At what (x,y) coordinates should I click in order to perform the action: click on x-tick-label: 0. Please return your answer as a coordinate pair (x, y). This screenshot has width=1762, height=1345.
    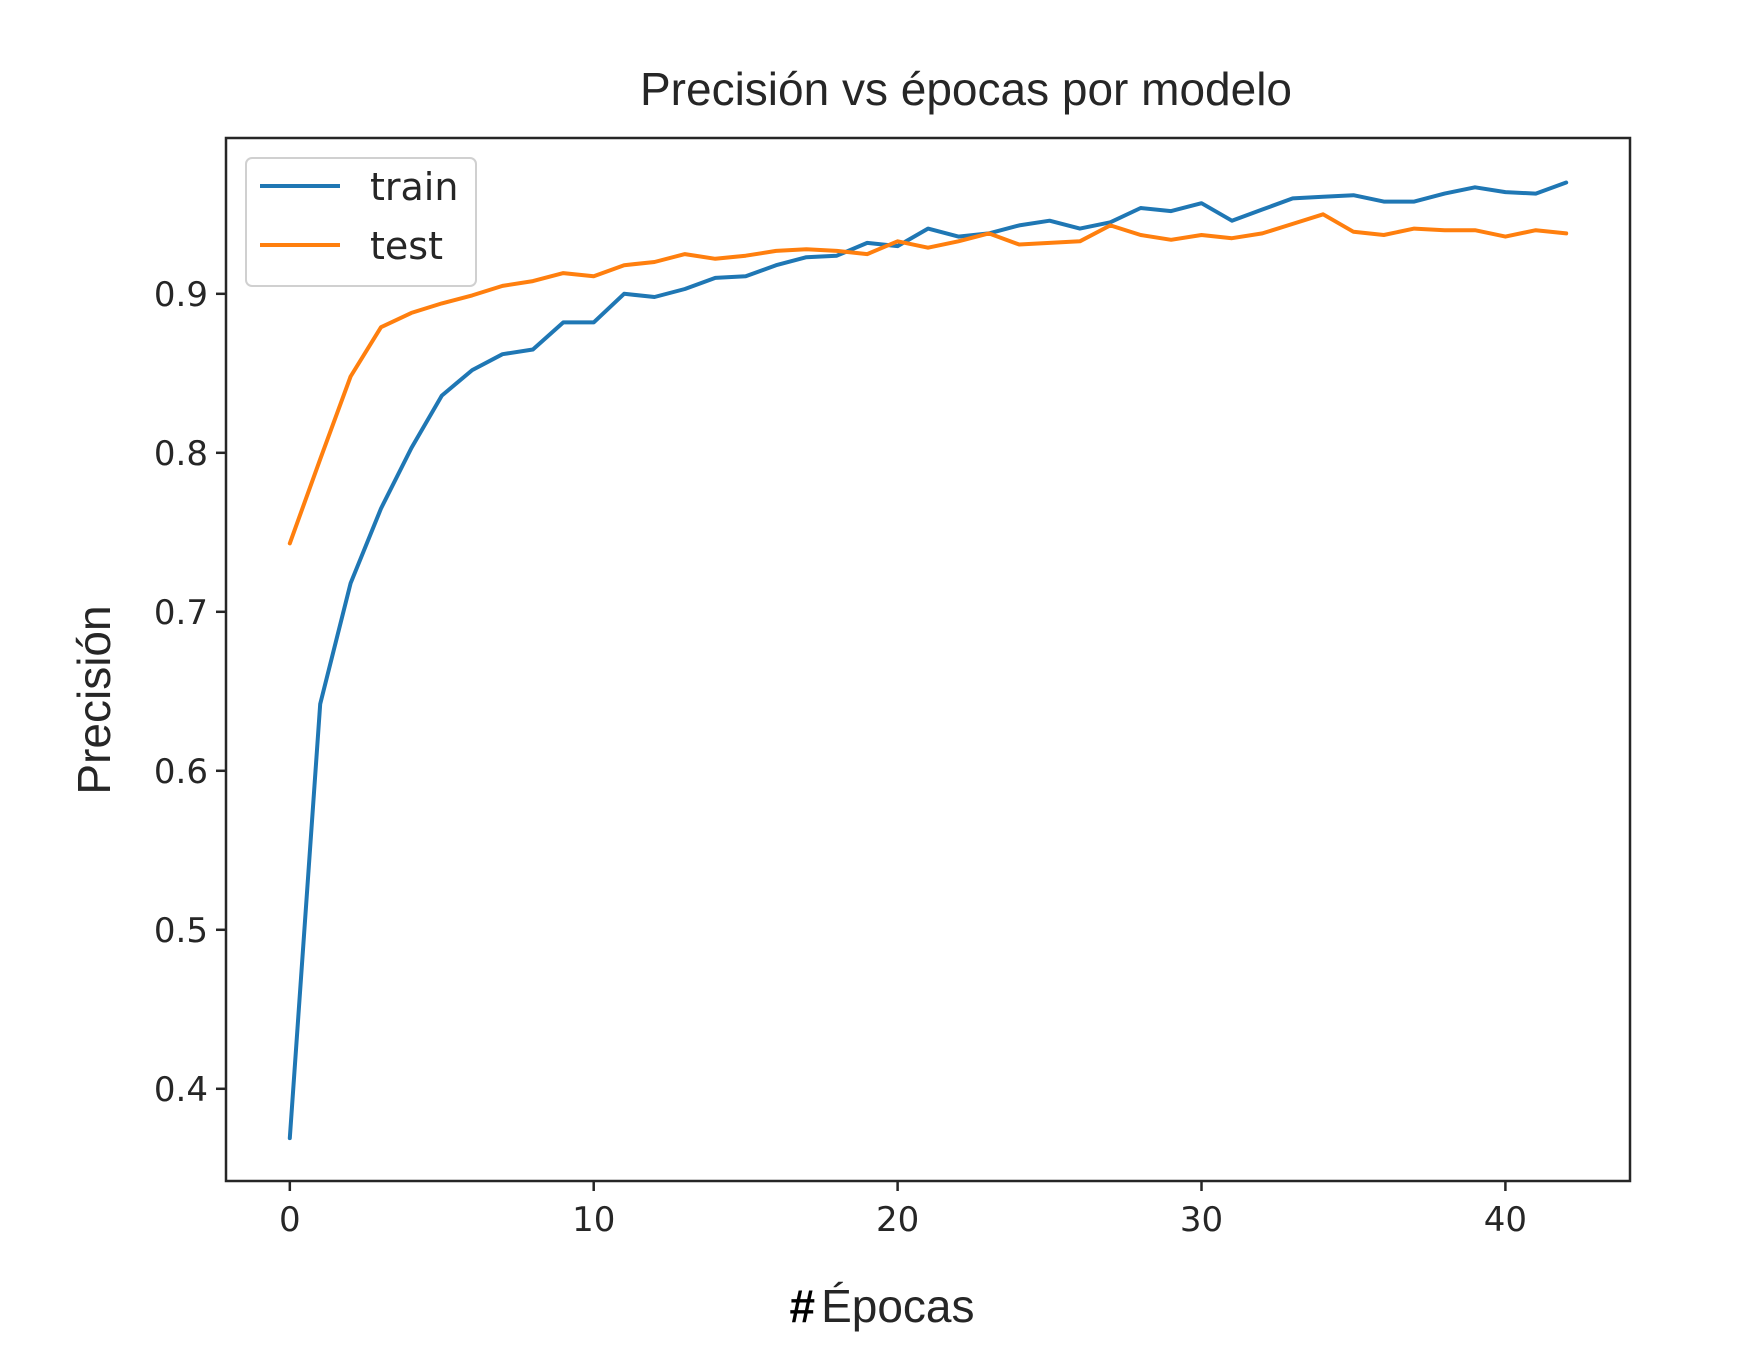
    Looking at the image, I should click on (290, 1220).